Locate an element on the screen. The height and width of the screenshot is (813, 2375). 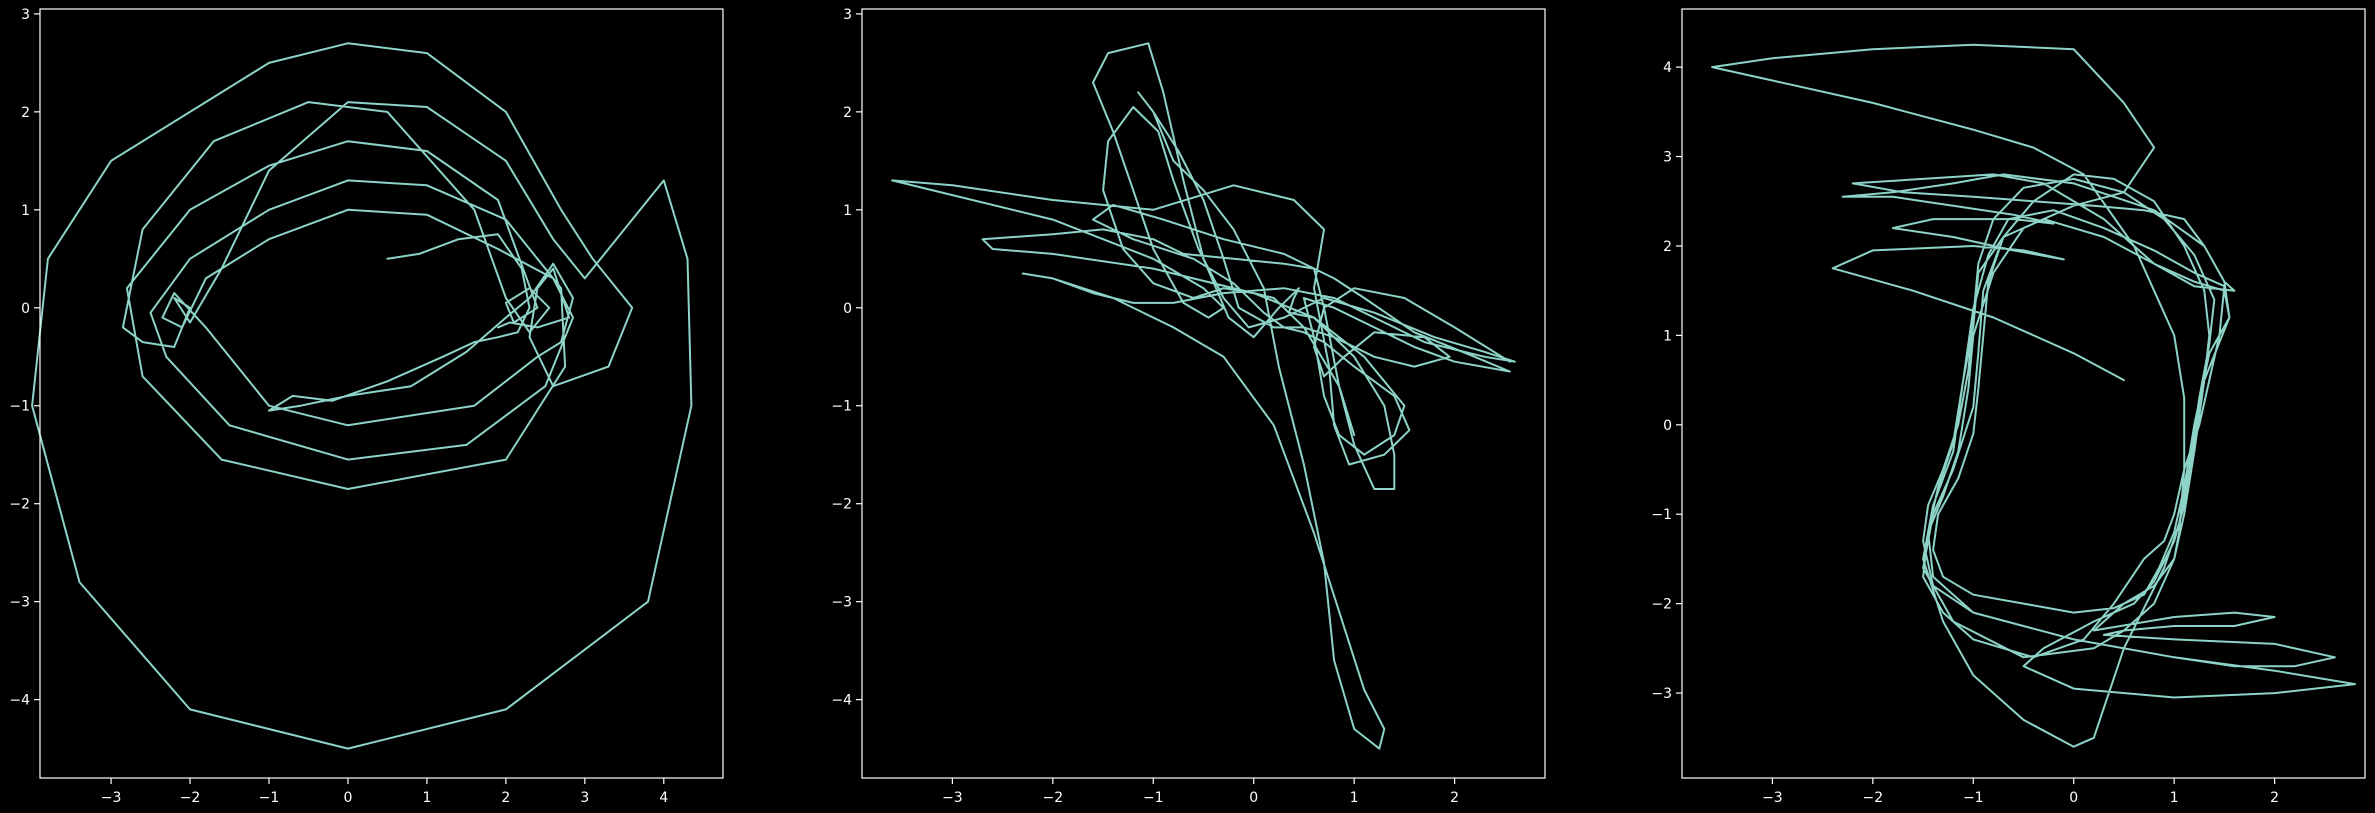
subplot-1-y-tick-label: −2 is located at coordinates (19, 505).